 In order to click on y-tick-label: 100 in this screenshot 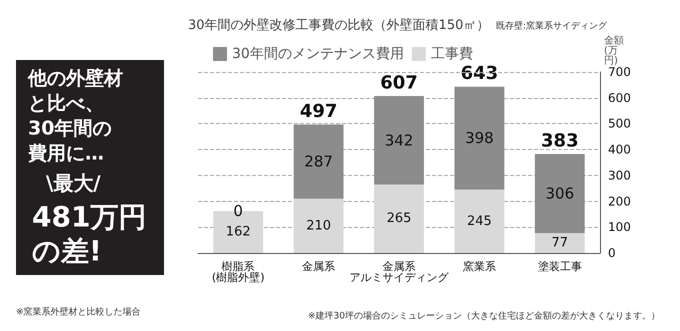, I will do `click(619, 227)`.